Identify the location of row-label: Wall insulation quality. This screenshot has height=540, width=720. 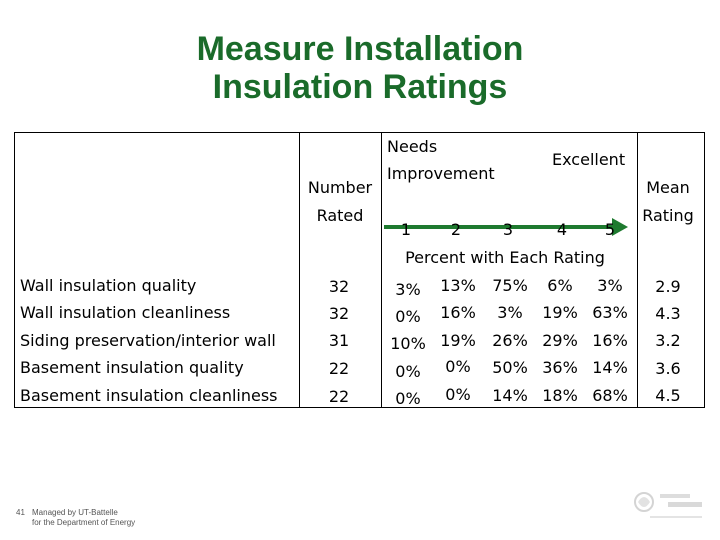
(108, 285).